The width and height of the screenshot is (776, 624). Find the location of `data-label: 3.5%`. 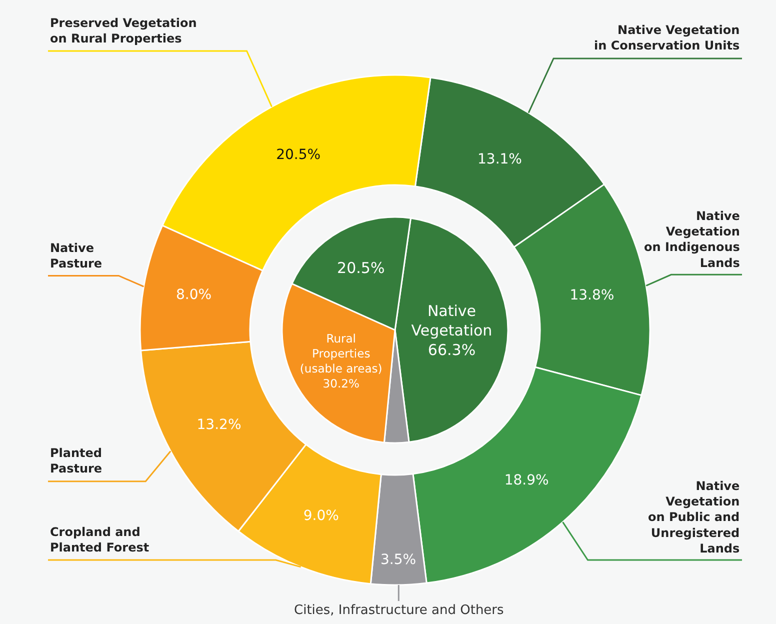

data-label: 3.5% is located at coordinates (398, 560).